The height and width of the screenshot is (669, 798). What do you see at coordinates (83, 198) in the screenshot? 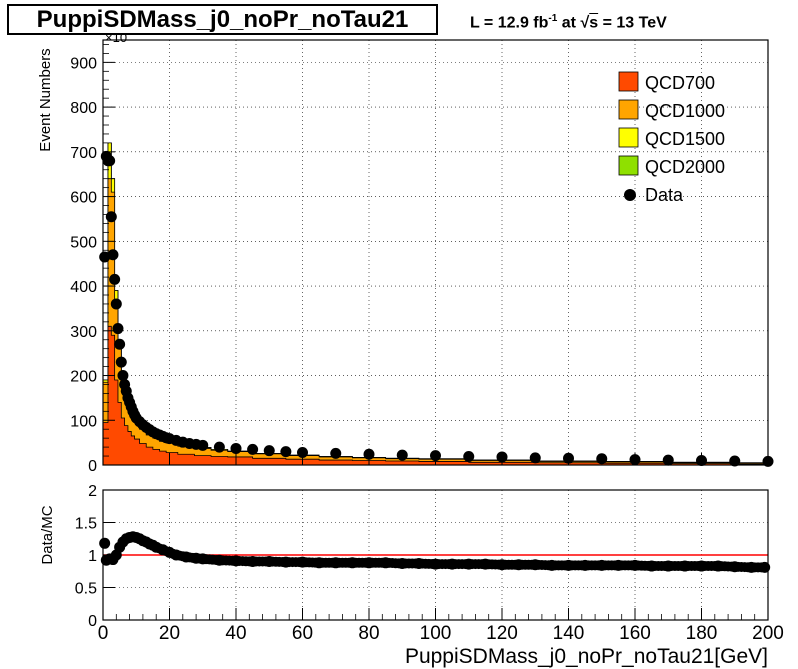
I see `y-tick-label: 600` at bounding box center [83, 198].